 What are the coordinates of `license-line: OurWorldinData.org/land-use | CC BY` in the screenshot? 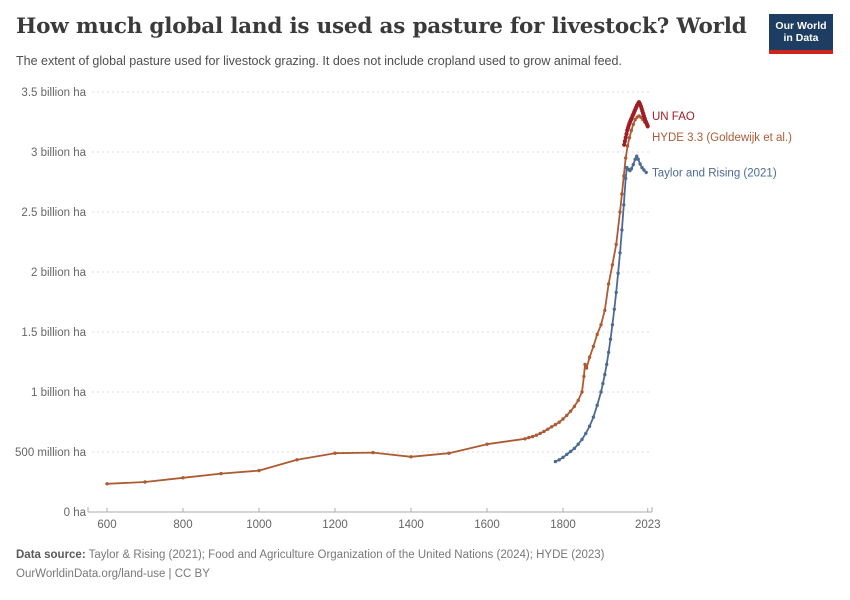 It's located at (113, 574).